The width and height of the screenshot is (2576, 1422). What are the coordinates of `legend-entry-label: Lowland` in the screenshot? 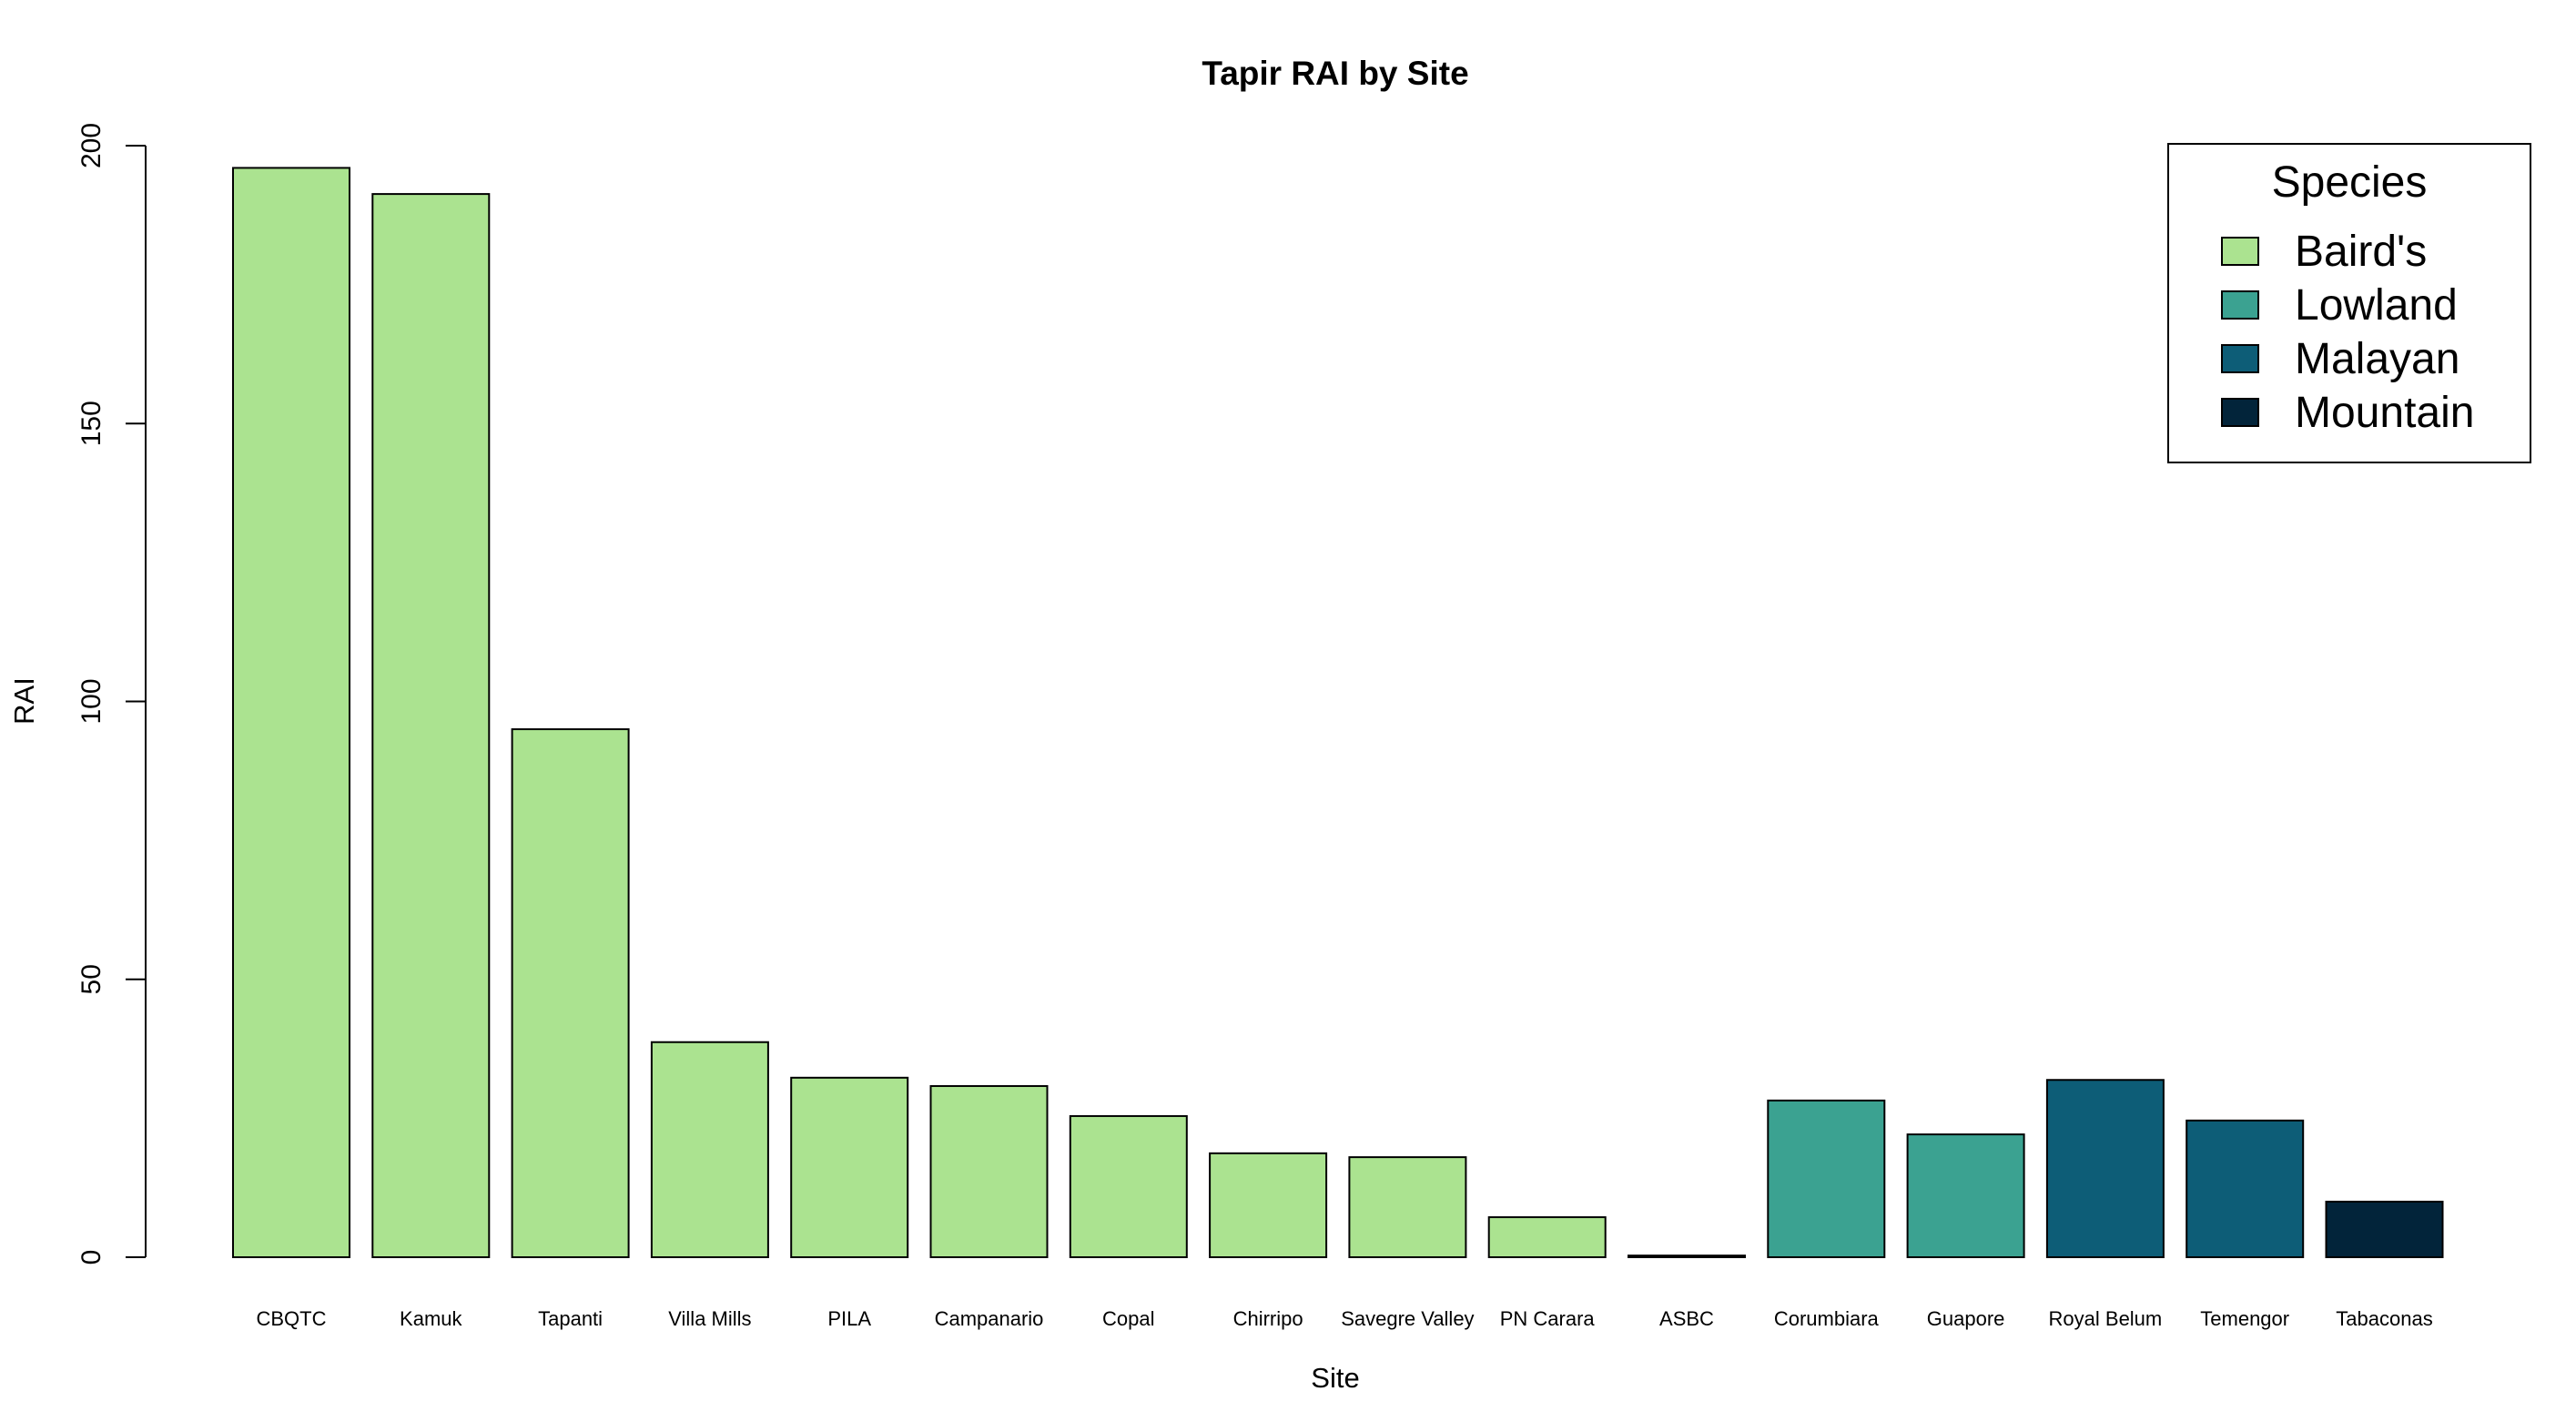 It's located at (2376, 305).